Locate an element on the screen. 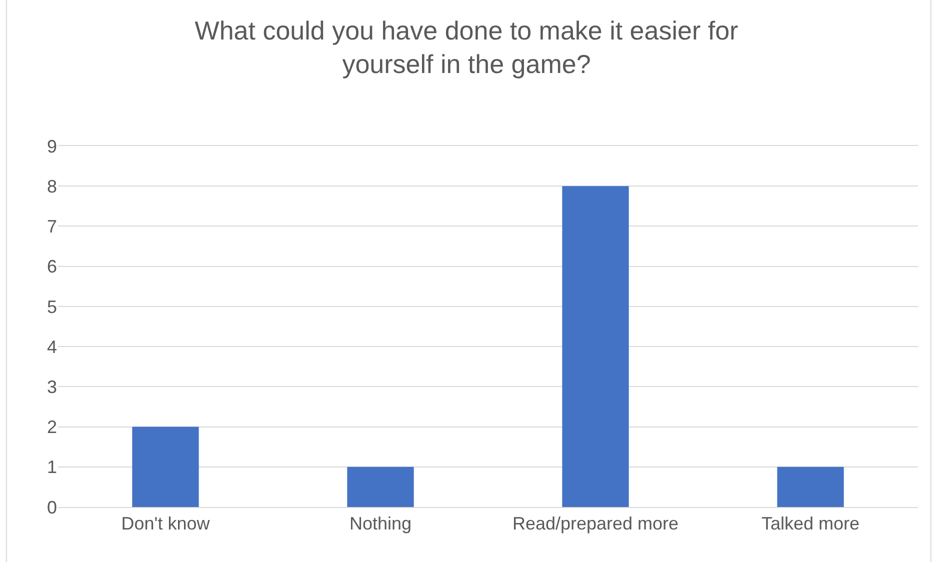 The width and height of the screenshot is (933, 562). x-tick-label: Nothing is located at coordinates (380, 524).